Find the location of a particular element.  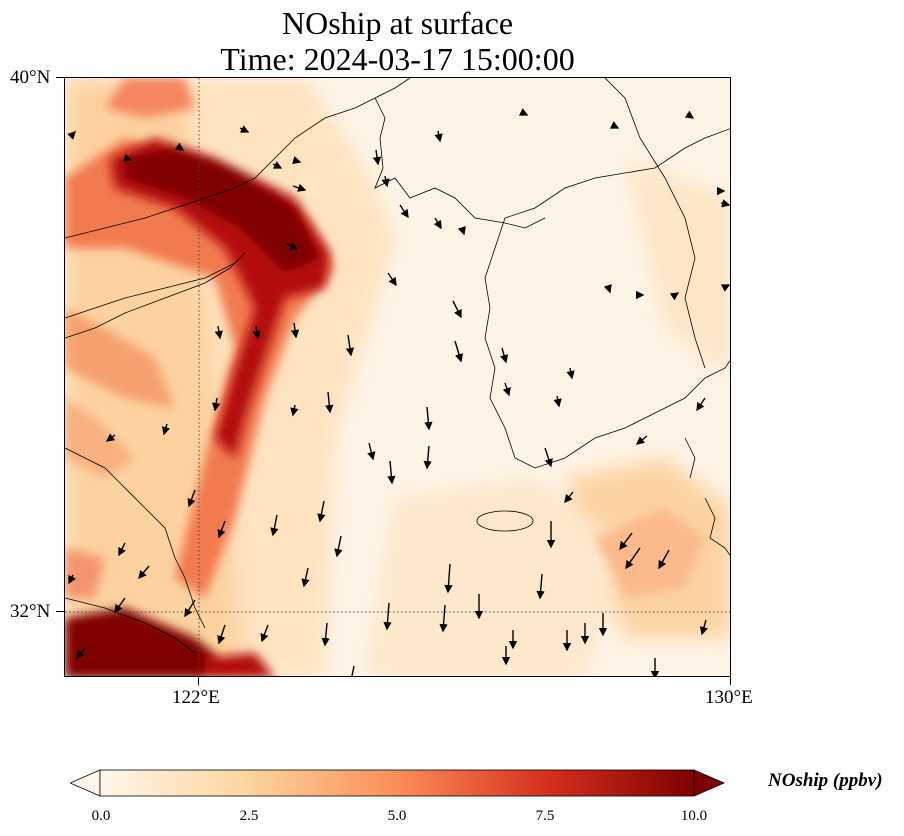

colorbar-extend-min is located at coordinates (84, 783).